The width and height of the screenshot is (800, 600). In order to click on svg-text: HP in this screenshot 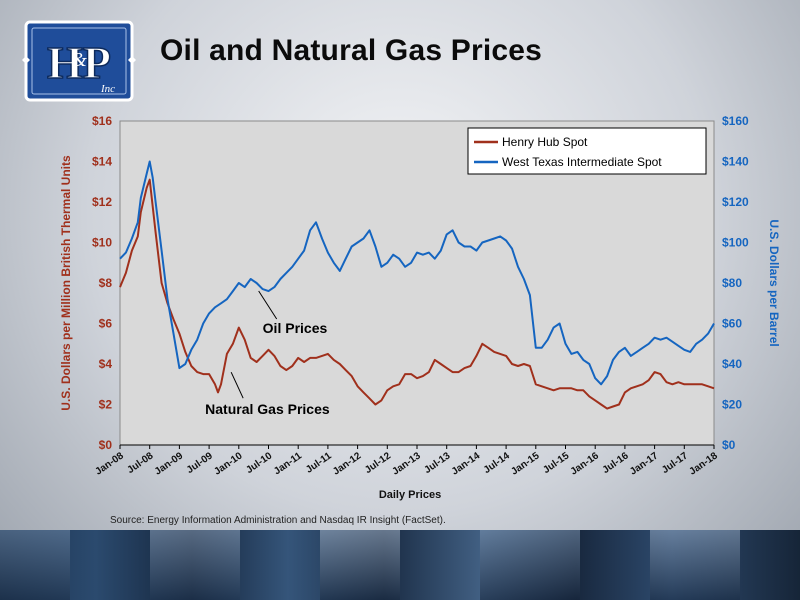, I will do `click(79, 62)`.